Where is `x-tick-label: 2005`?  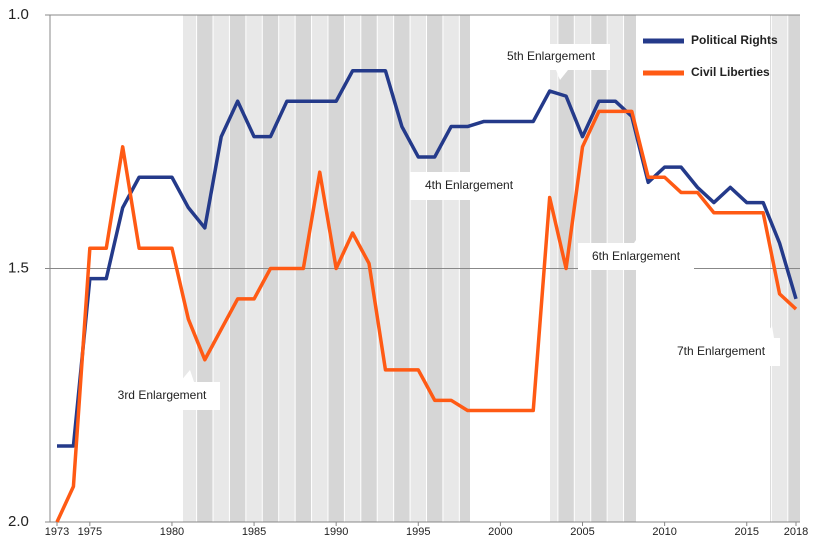 x-tick-label: 2005 is located at coordinates (582, 531).